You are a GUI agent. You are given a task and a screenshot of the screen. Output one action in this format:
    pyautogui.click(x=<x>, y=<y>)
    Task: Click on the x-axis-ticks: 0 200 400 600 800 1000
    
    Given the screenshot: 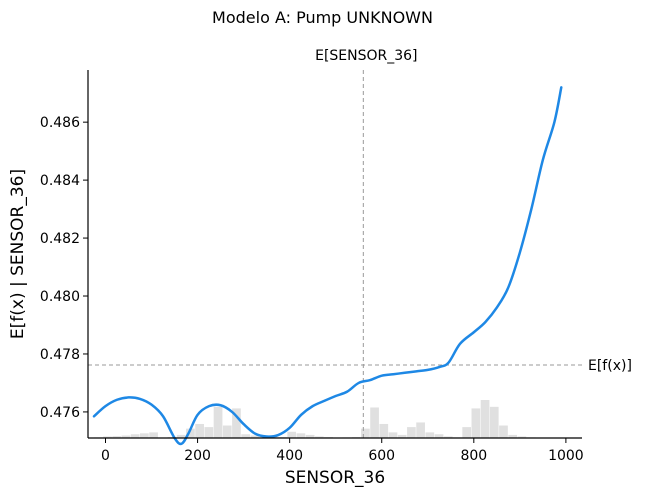 What is the action you would take?
    pyautogui.click(x=342, y=451)
    